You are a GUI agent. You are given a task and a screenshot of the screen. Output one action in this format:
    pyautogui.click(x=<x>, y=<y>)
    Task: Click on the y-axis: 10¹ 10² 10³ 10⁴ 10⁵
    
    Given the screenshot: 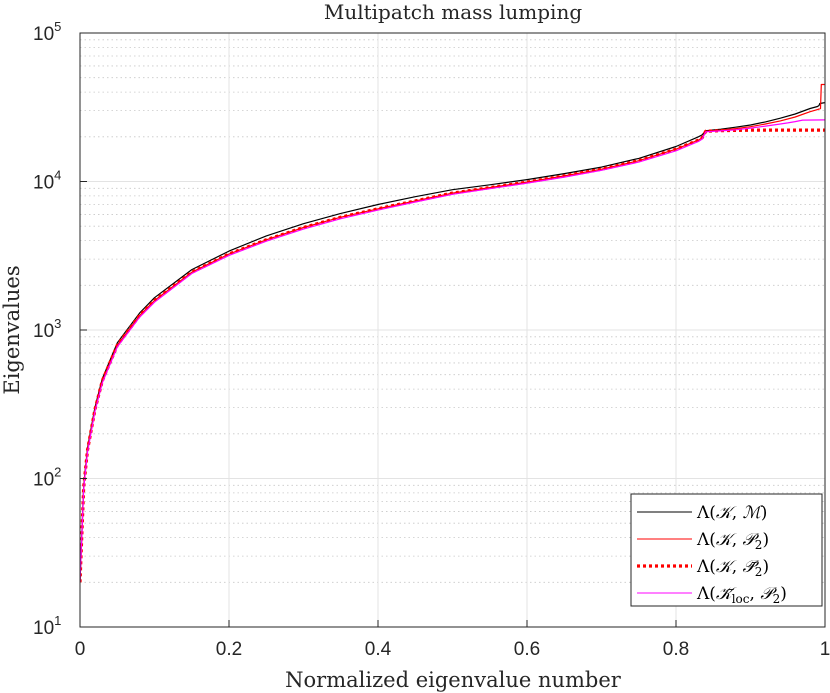 What is the action you would take?
    pyautogui.click(x=60, y=329)
    